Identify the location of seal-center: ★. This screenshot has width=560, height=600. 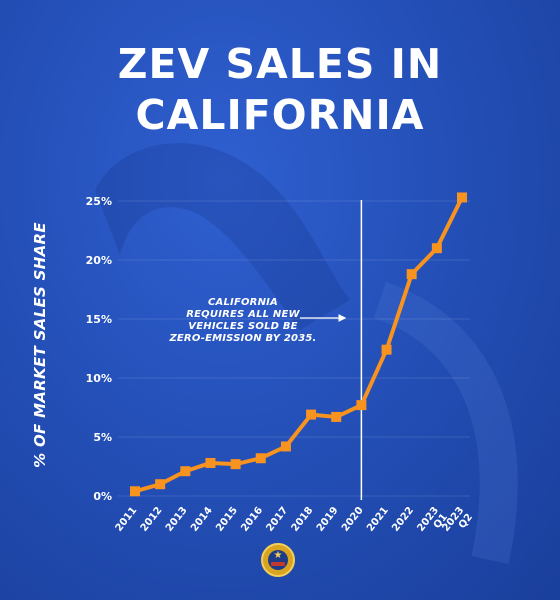
(278, 560).